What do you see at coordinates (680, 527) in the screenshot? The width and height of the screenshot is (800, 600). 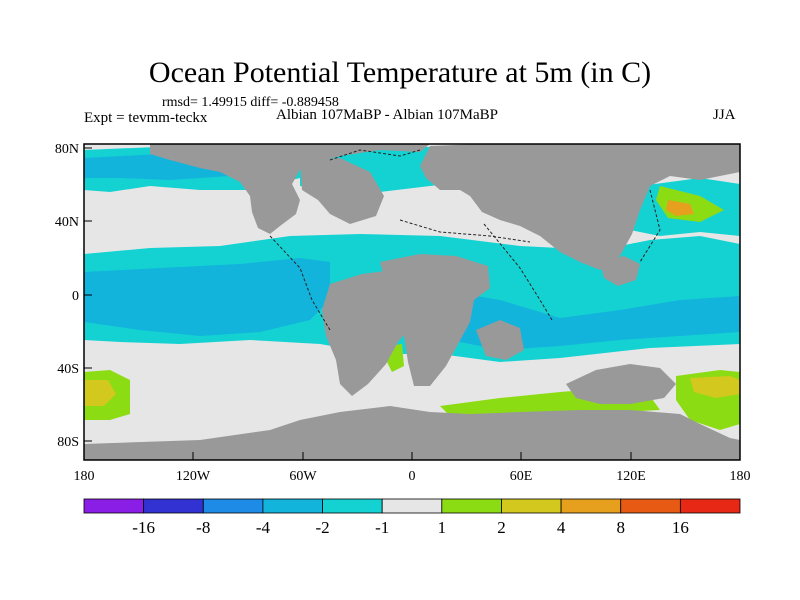 I see `colorbar-label-9: 16` at bounding box center [680, 527].